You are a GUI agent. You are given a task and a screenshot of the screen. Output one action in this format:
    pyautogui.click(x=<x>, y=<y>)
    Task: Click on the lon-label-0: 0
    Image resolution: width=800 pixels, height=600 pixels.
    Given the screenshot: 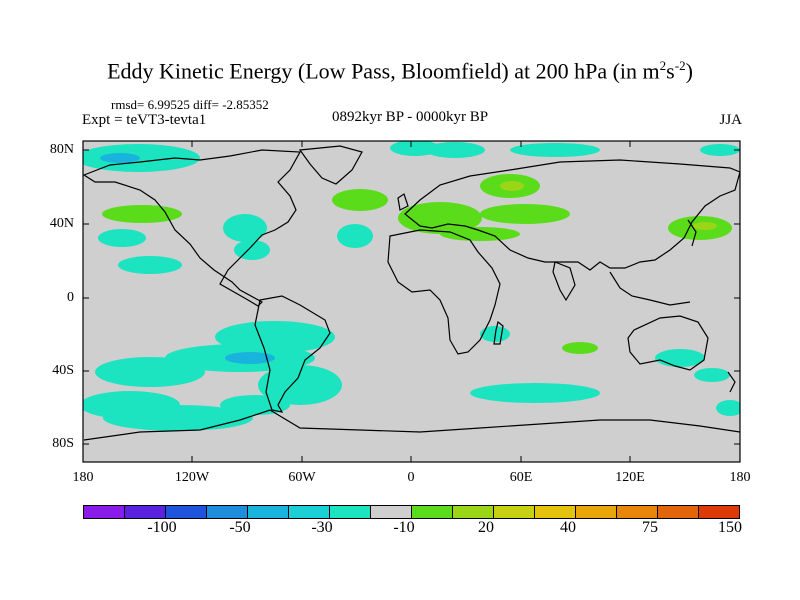 What is the action you would take?
    pyautogui.click(x=411, y=477)
    